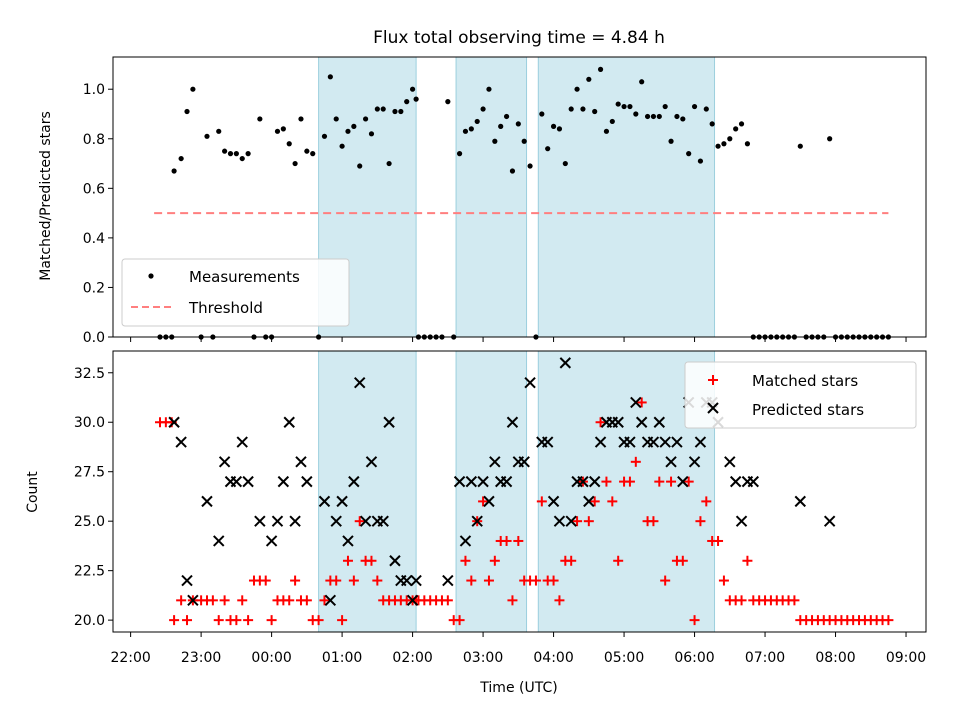  Describe the element at coordinates (624, 658) in the screenshot. I see `x-tick-label: 05:00` at that location.